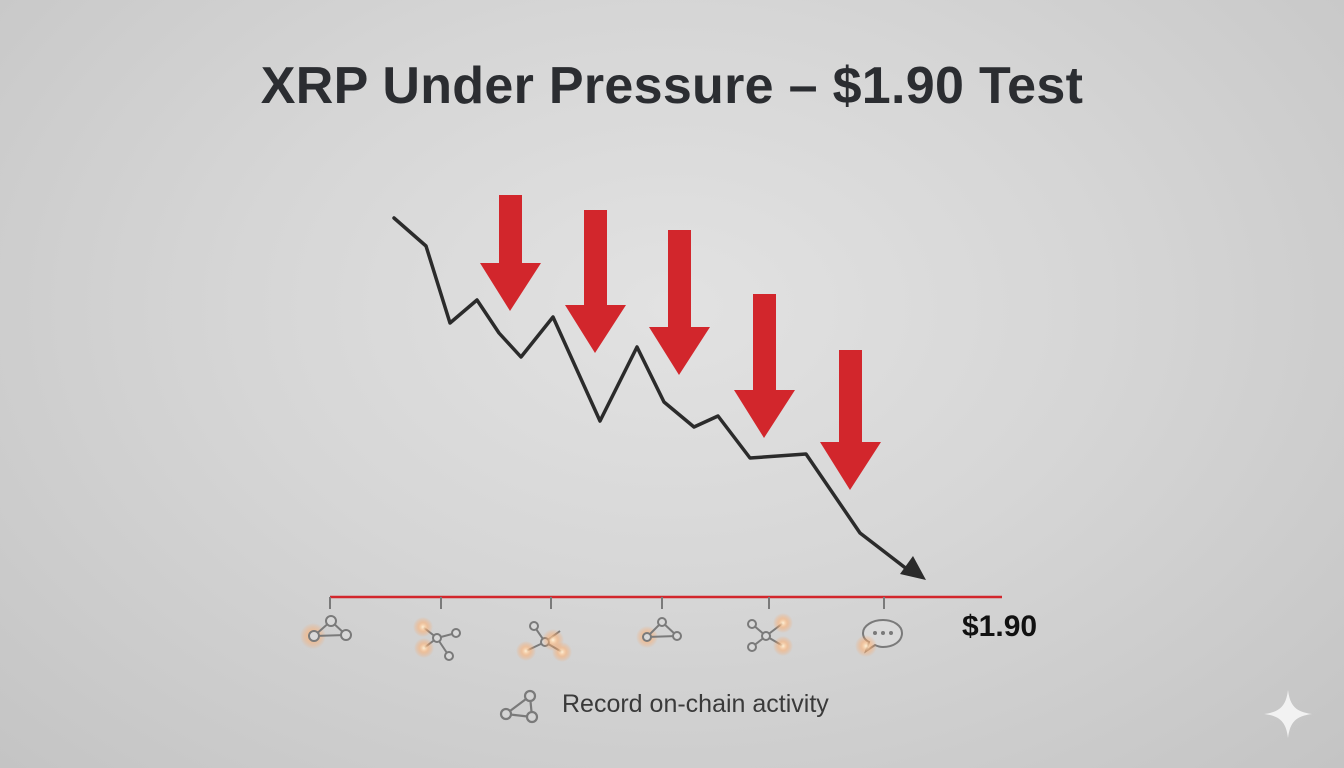 Image resolution: width=1344 pixels, height=768 pixels. Describe the element at coordinates (1288, 714) in the screenshot. I see `sparkle-icon` at that location.